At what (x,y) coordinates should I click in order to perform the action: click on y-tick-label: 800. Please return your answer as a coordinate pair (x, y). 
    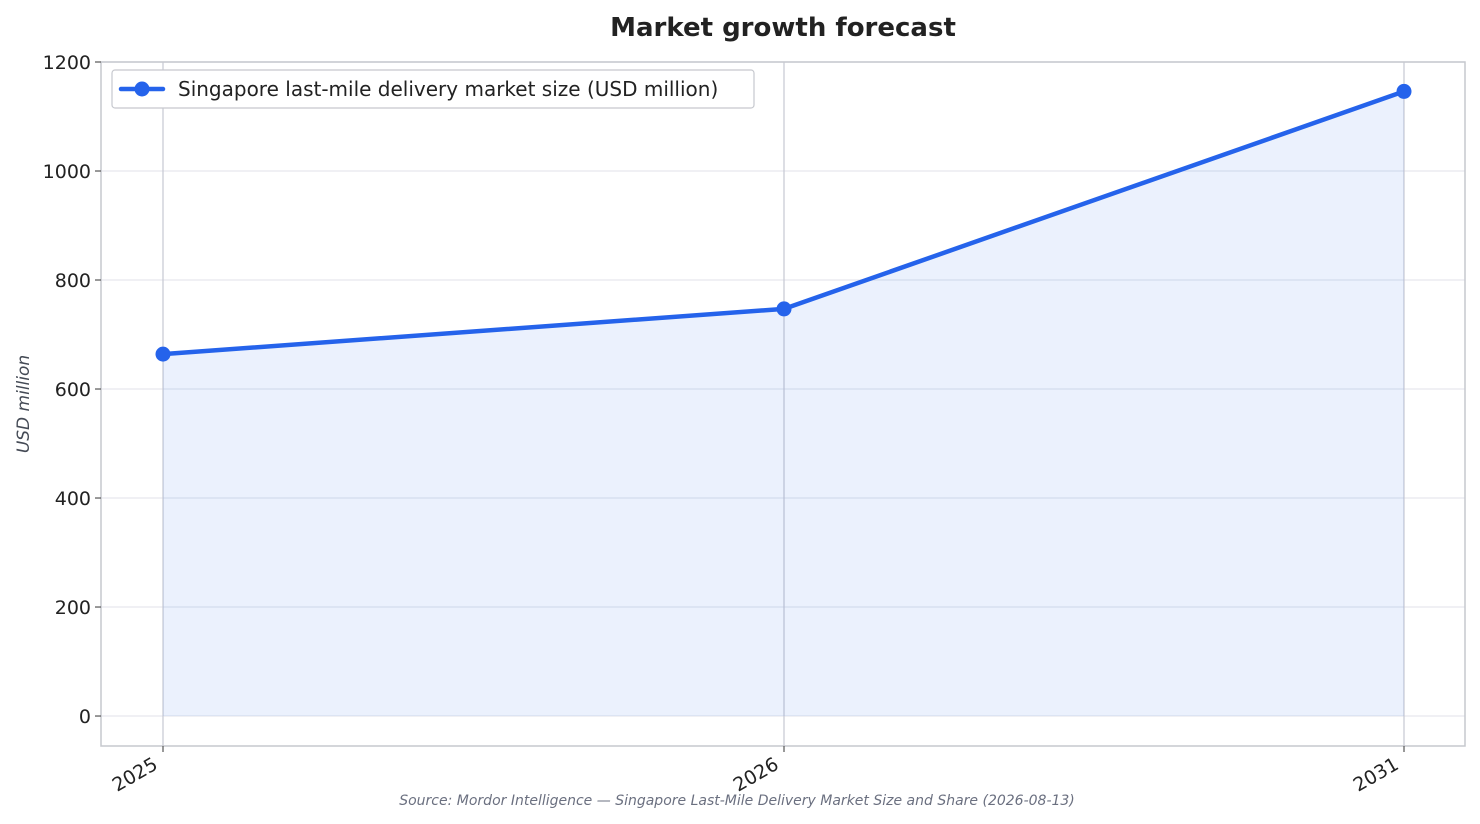
    Looking at the image, I should click on (73, 281).